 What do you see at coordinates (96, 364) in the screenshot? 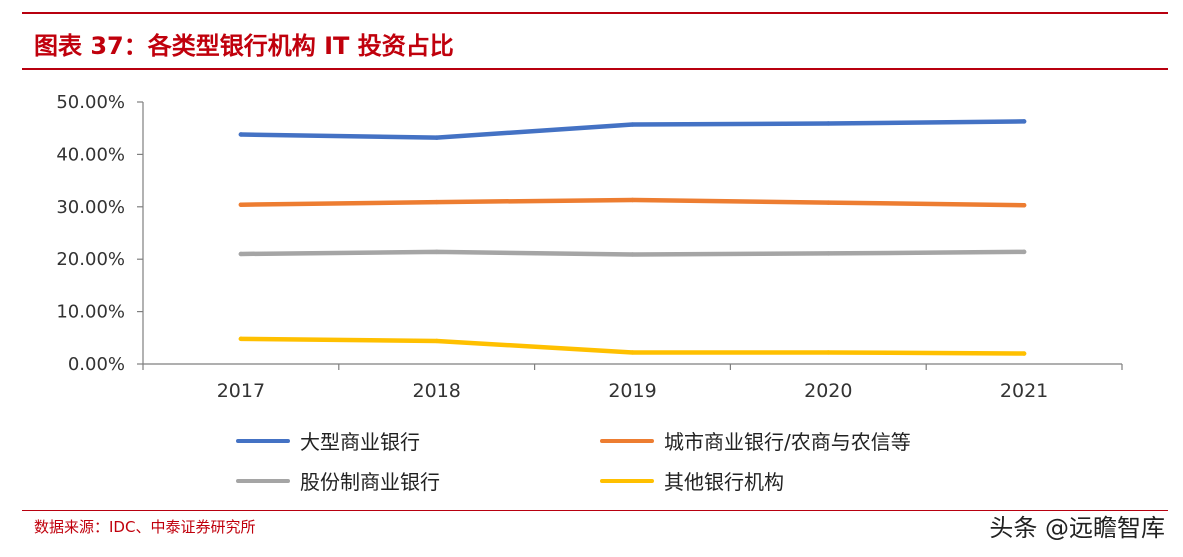
I see `y-tick-label: 0.00%` at bounding box center [96, 364].